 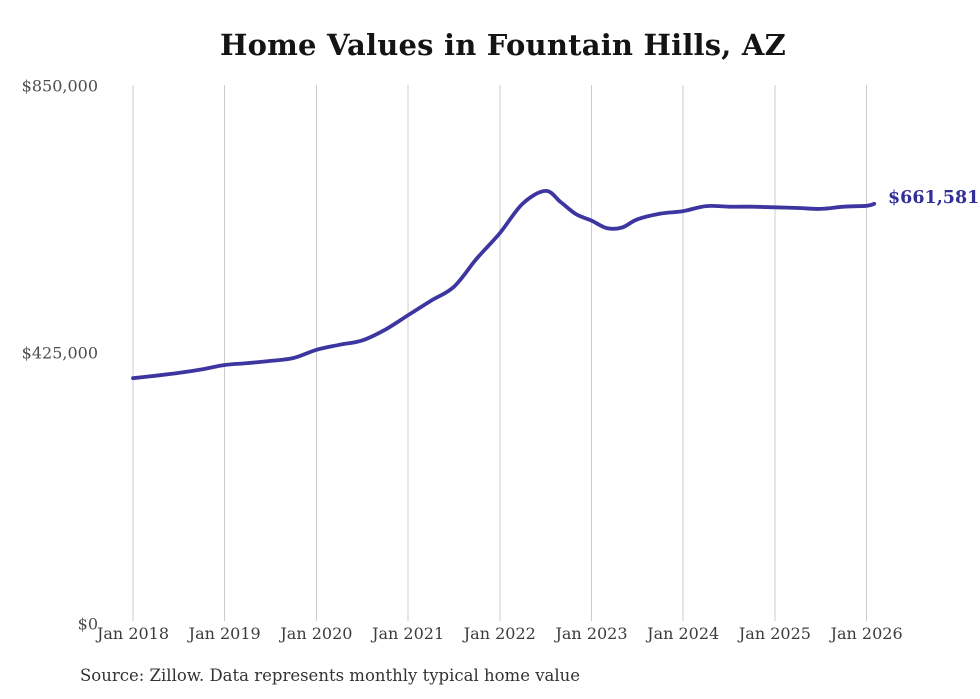 I want to click on x-tick-jan-2019: Jan 2019, so click(x=224, y=633).